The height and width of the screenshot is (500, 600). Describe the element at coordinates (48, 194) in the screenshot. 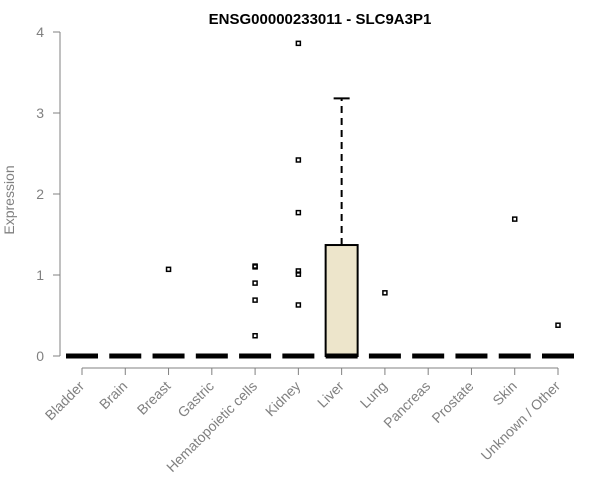

I see `y-axis: 0 1 2 3 4` at that location.